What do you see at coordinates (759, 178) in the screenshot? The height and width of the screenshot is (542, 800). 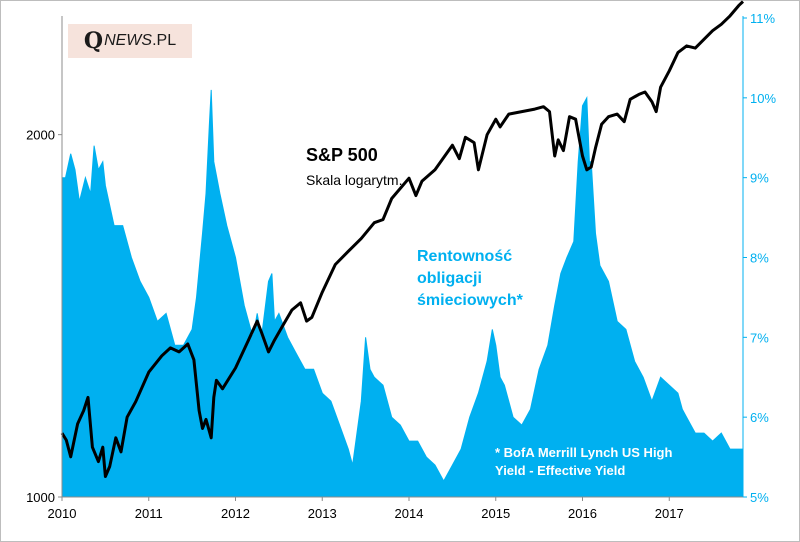 I see `right-tick-label: 9%` at bounding box center [759, 178].